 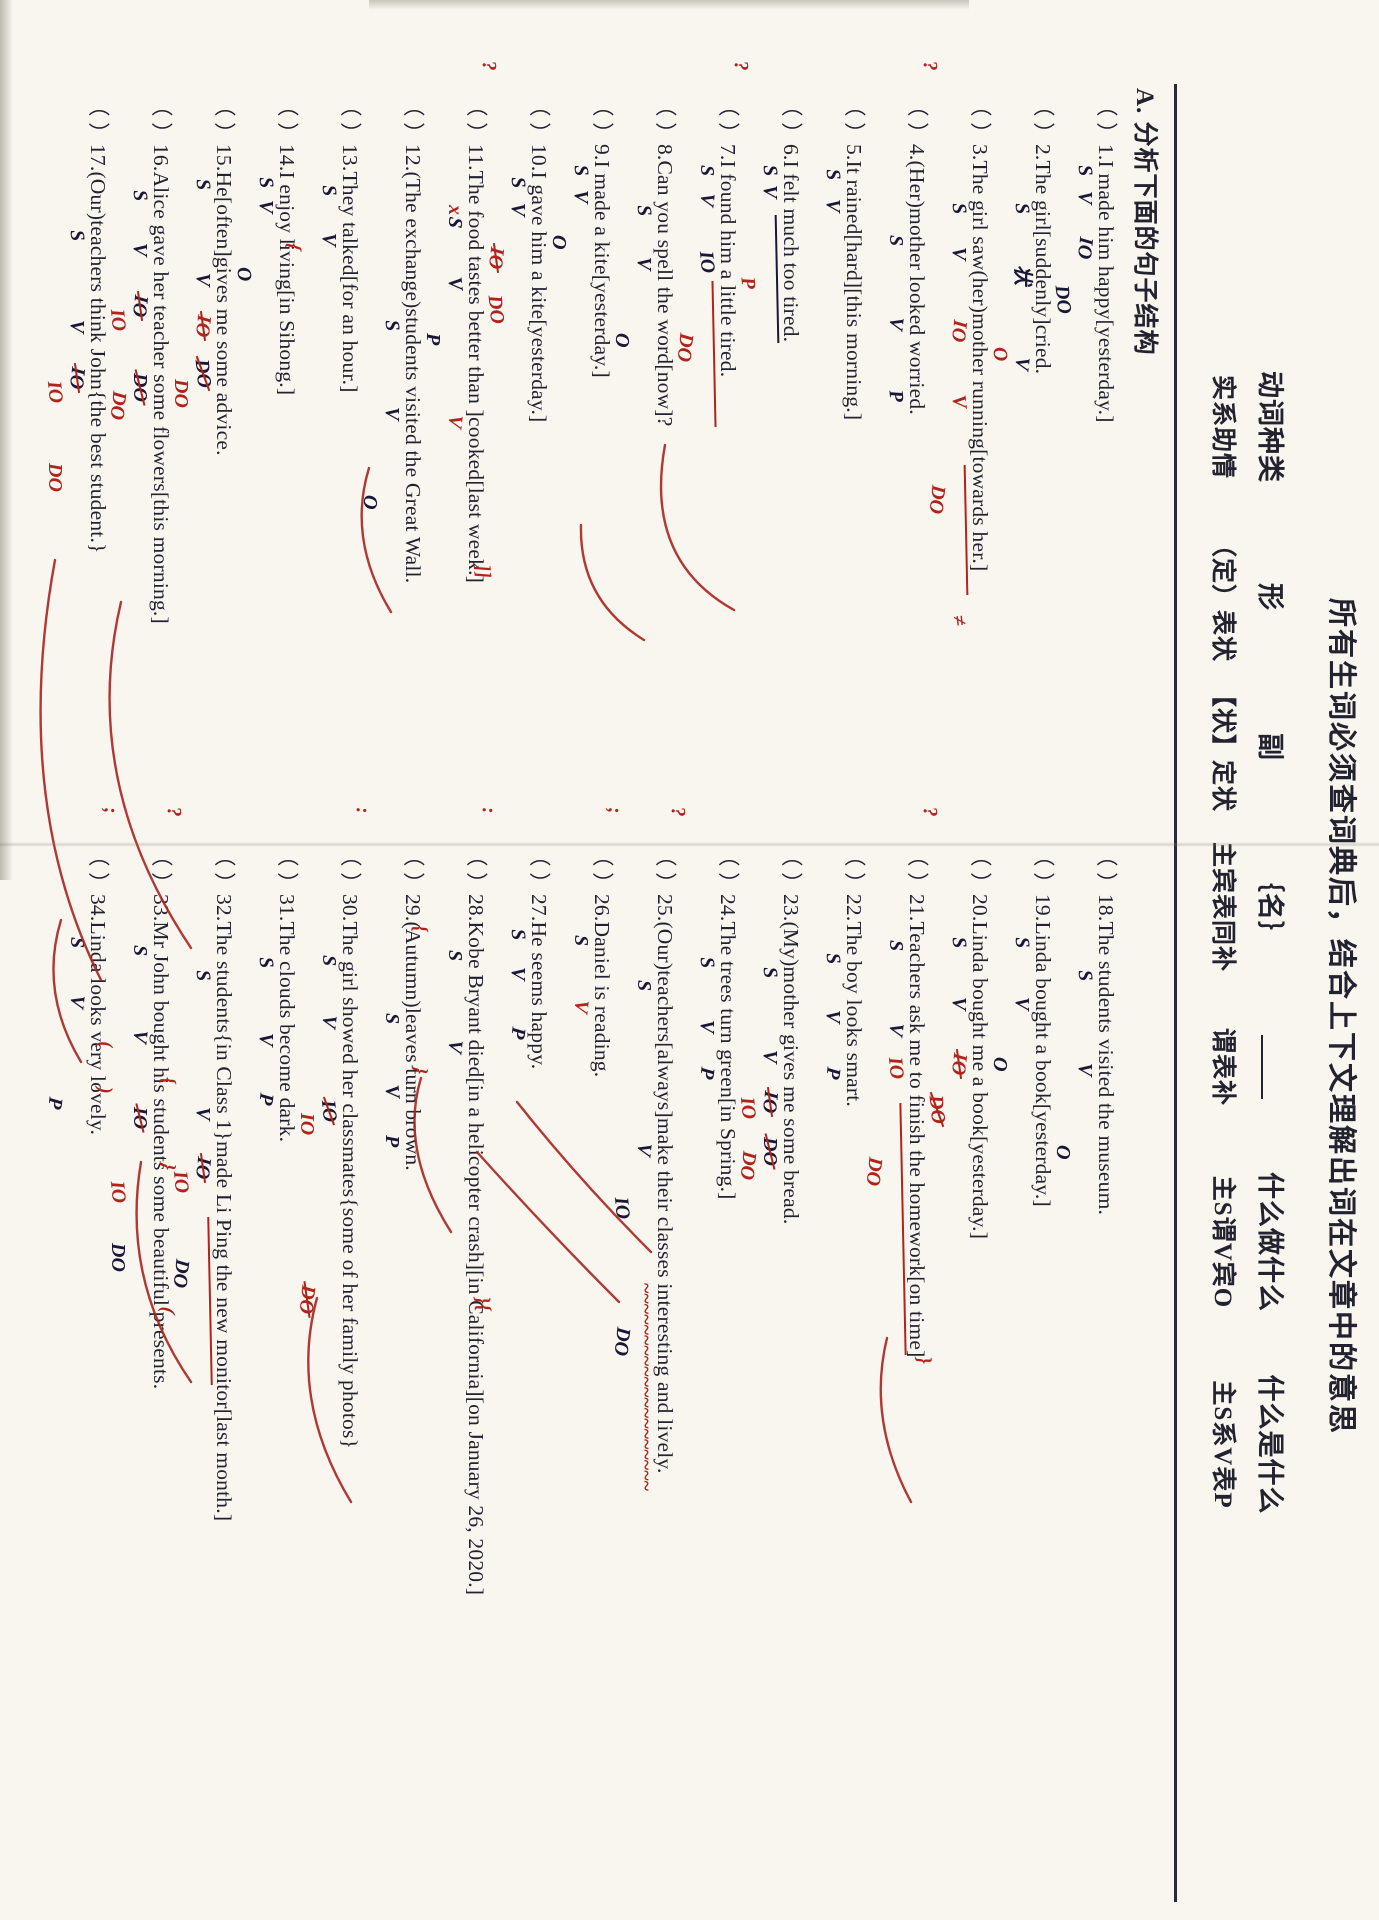 I want to click on scan-edge-shadow-left, so click(x=669, y=5).